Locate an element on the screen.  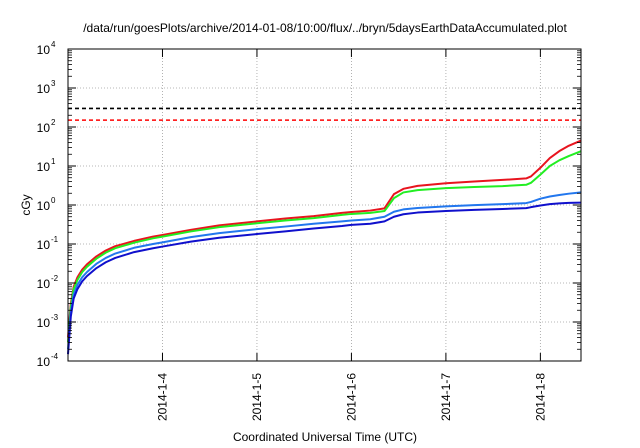
y-tick-exponent: 1 is located at coordinates (53, 161).